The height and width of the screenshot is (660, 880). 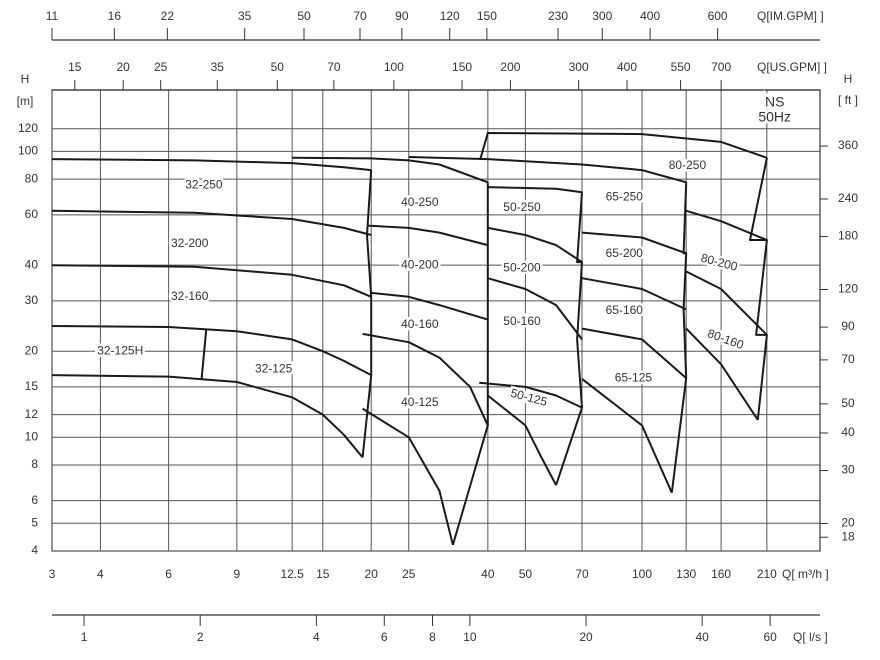 What do you see at coordinates (402, 16) in the screenshot?
I see `x2-tick-label: 90` at bounding box center [402, 16].